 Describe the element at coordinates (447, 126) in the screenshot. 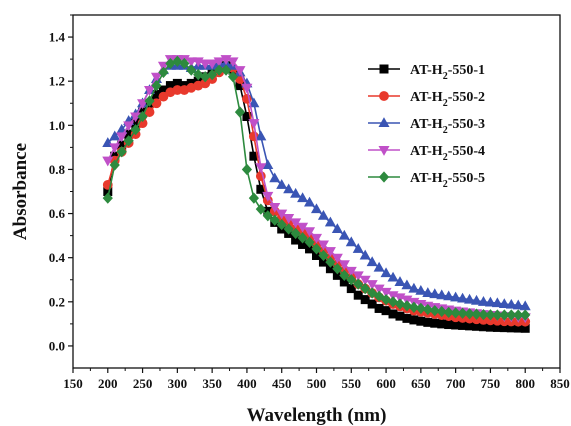

I see `legend-label: AT-H2-550-3` at that location.